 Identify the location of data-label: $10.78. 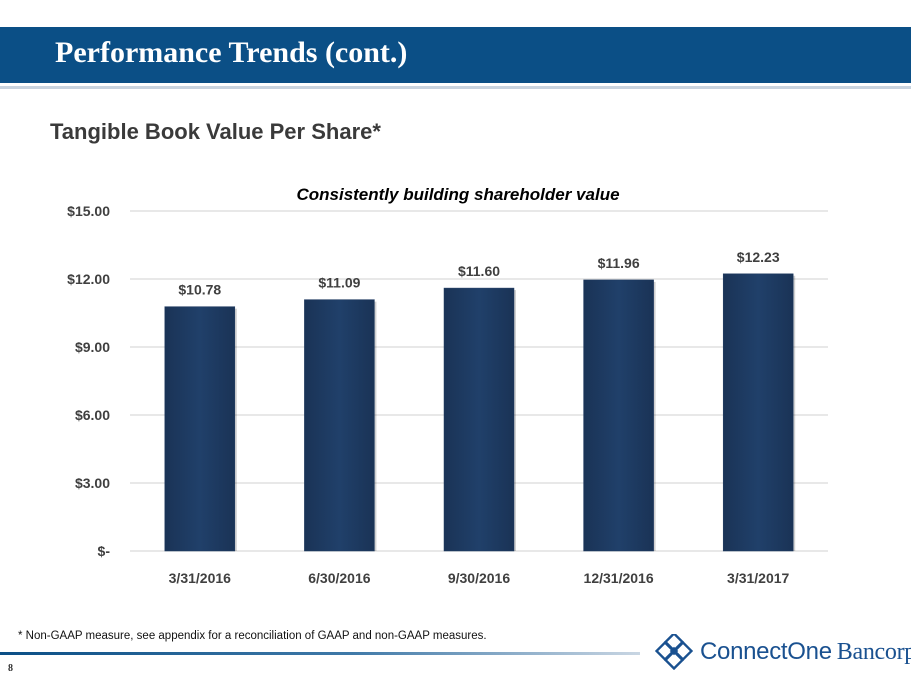
(199, 290).